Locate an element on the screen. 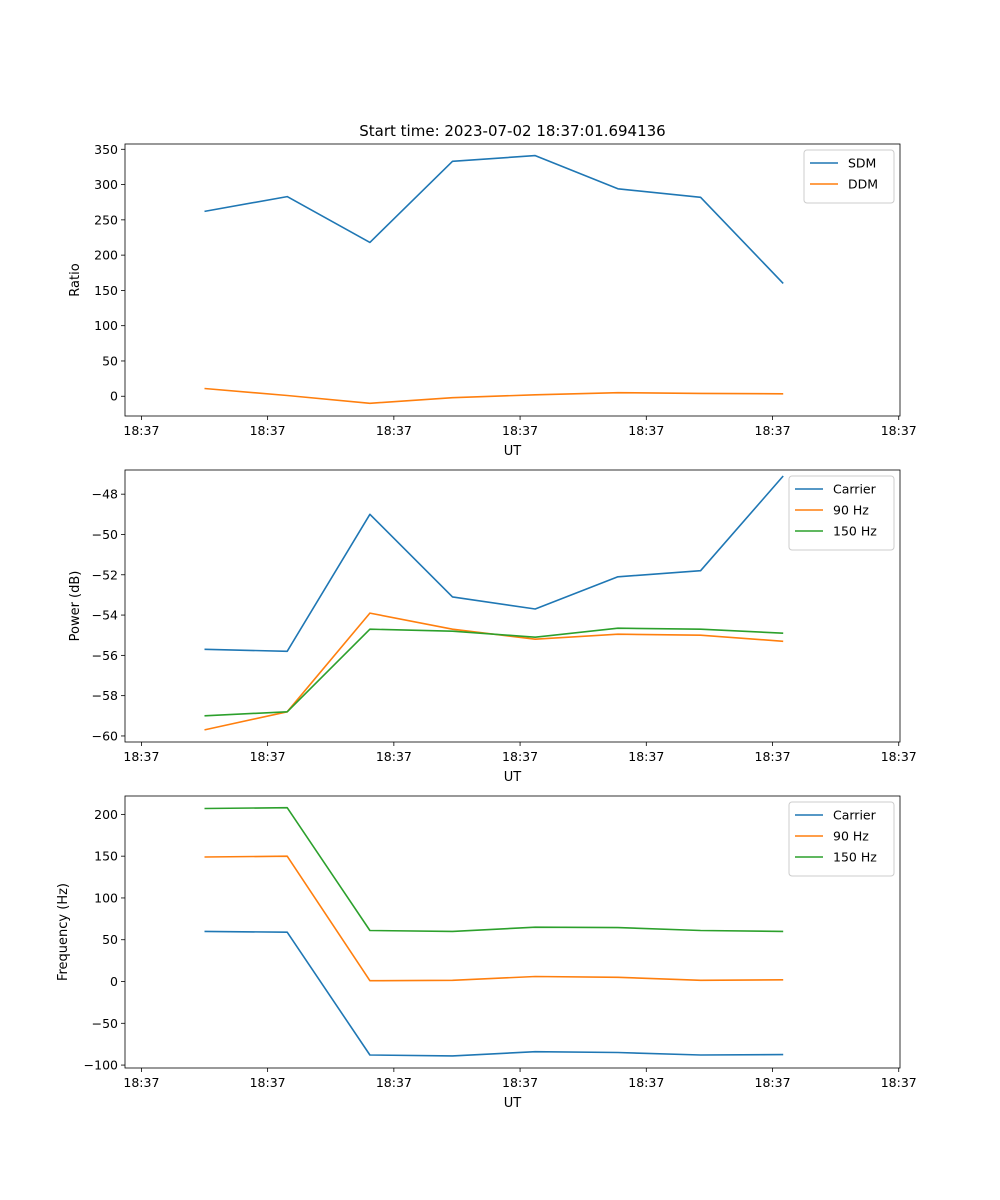 The width and height of the screenshot is (1000, 1200). series-line-ddm is located at coordinates (494, 396).